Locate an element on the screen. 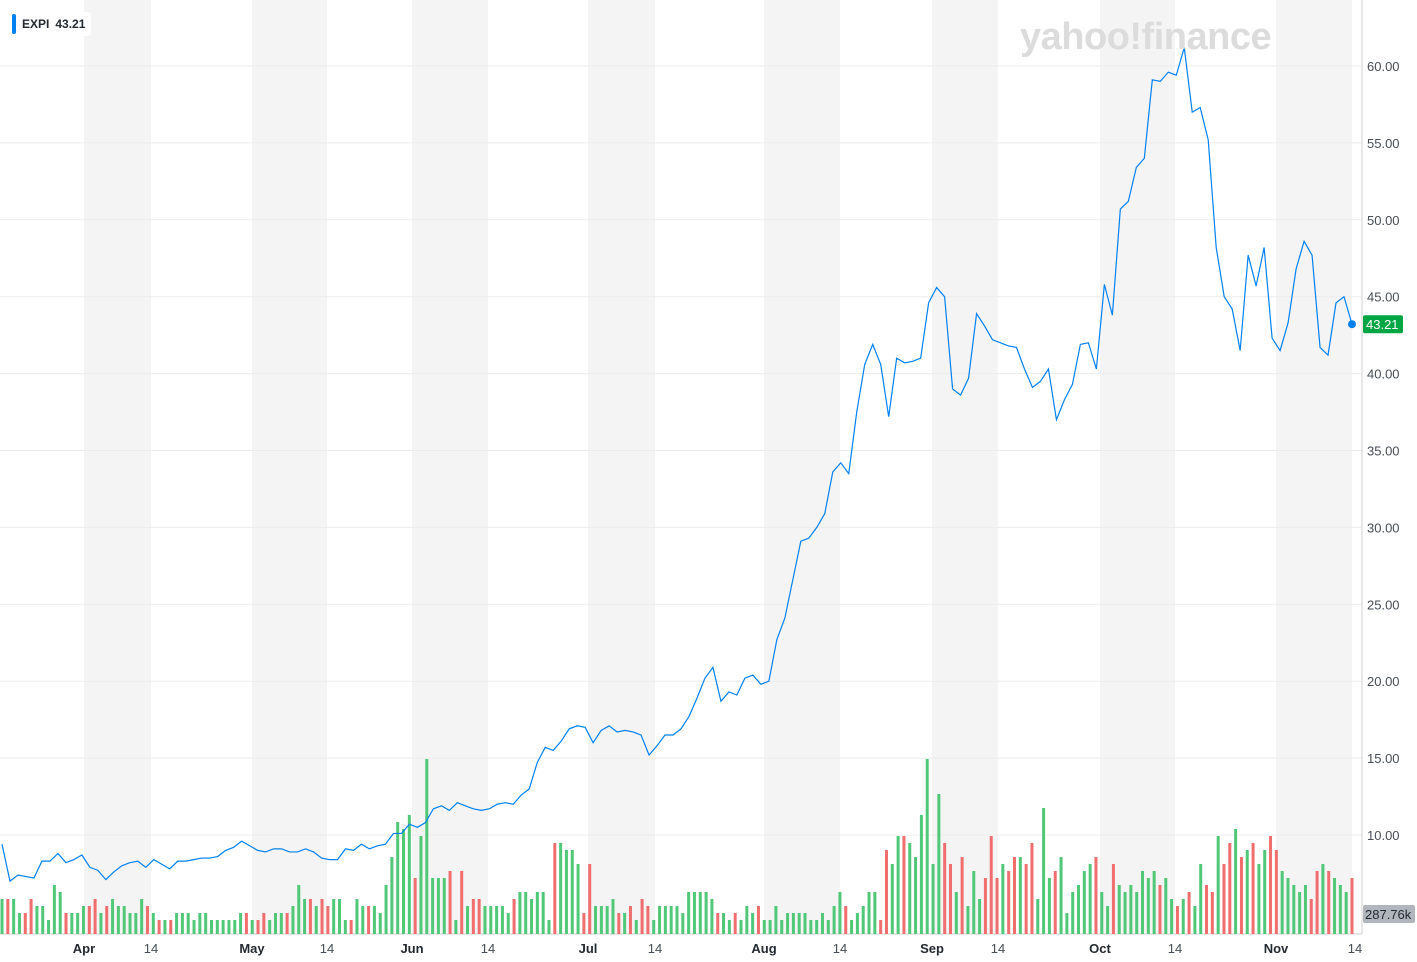  volume-badge-text: 287.76k is located at coordinates (1388, 914).